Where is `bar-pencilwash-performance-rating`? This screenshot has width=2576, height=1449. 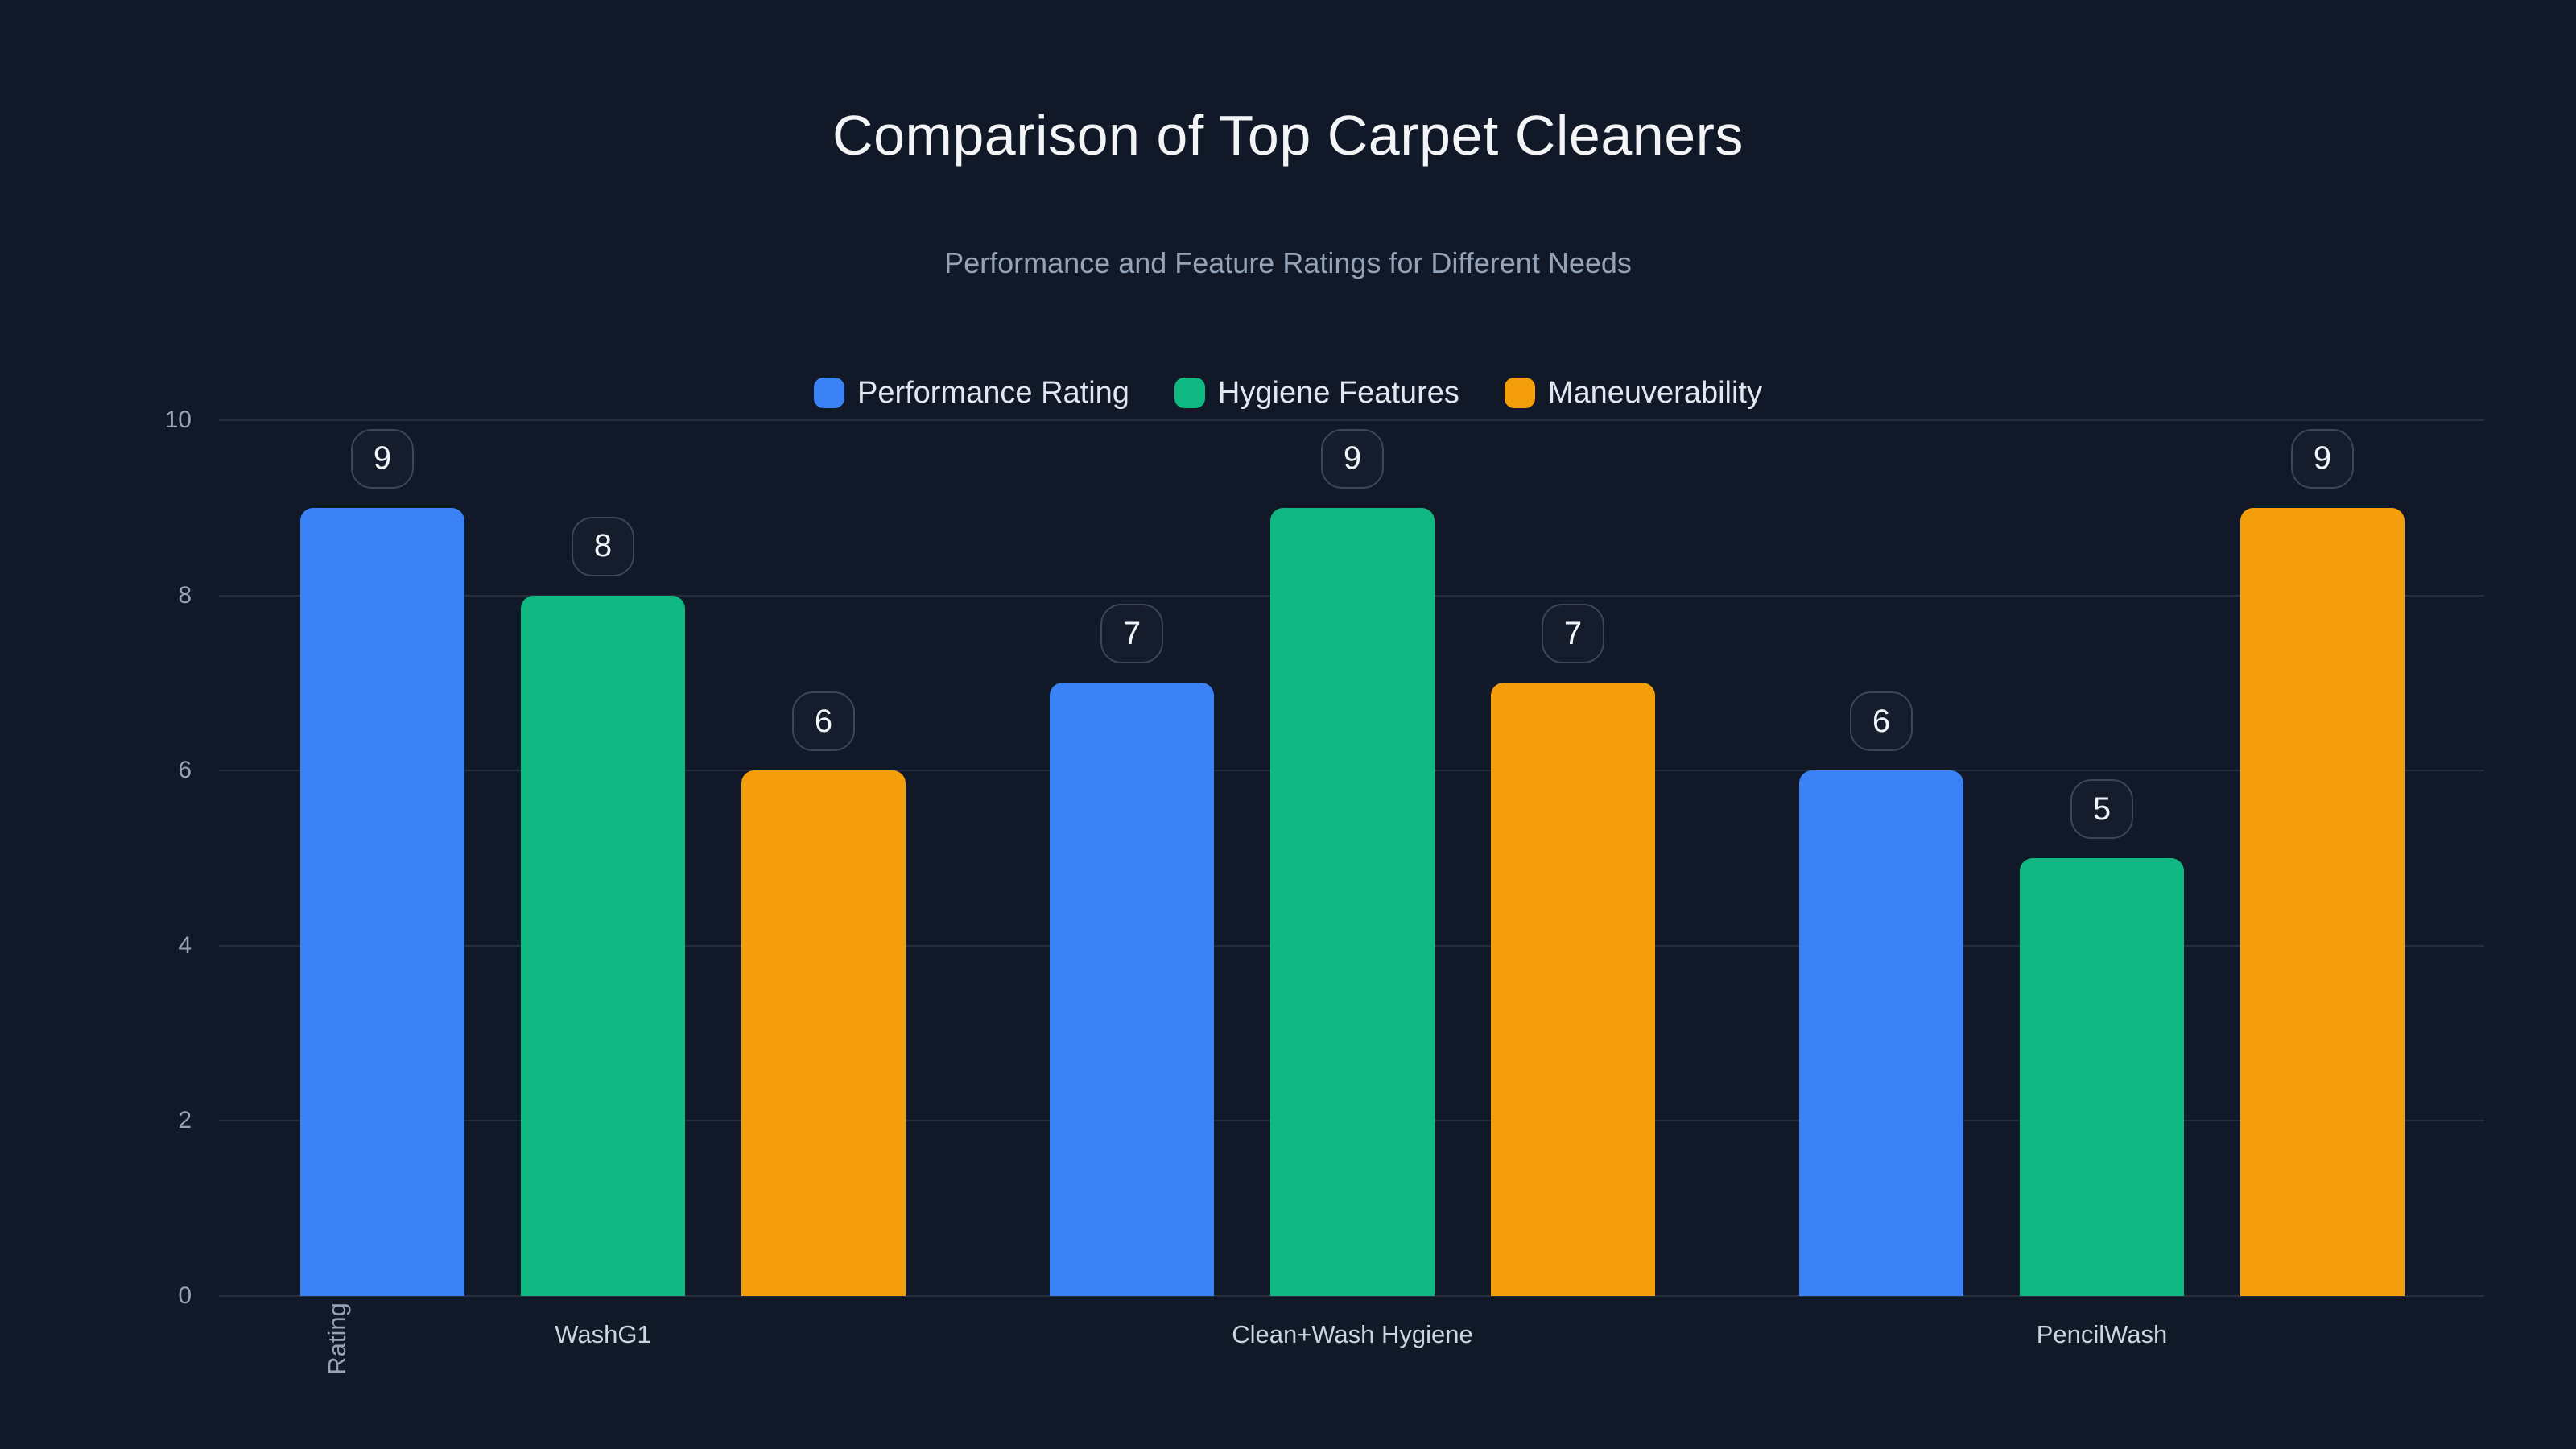
bar-pencilwash-performance-rating is located at coordinates (1881, 1033).